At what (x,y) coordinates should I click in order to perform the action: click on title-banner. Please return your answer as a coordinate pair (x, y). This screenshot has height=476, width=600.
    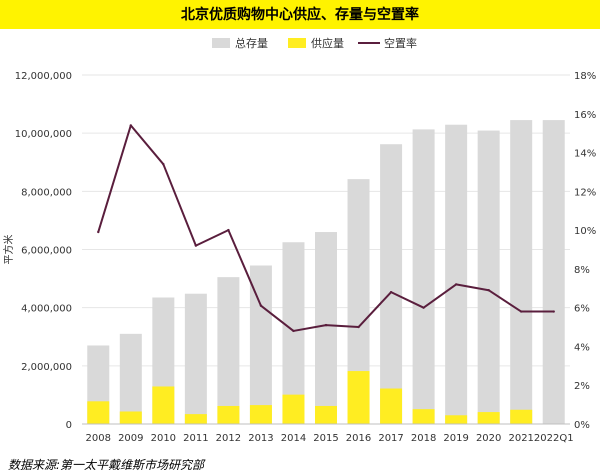
    Looking at the image, I should click on (300, 14).